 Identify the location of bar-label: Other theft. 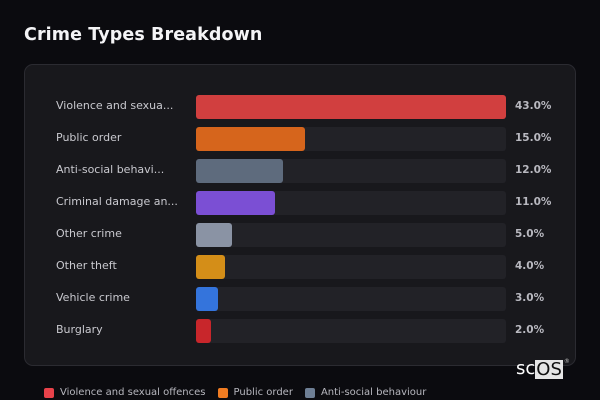
(86, 265).